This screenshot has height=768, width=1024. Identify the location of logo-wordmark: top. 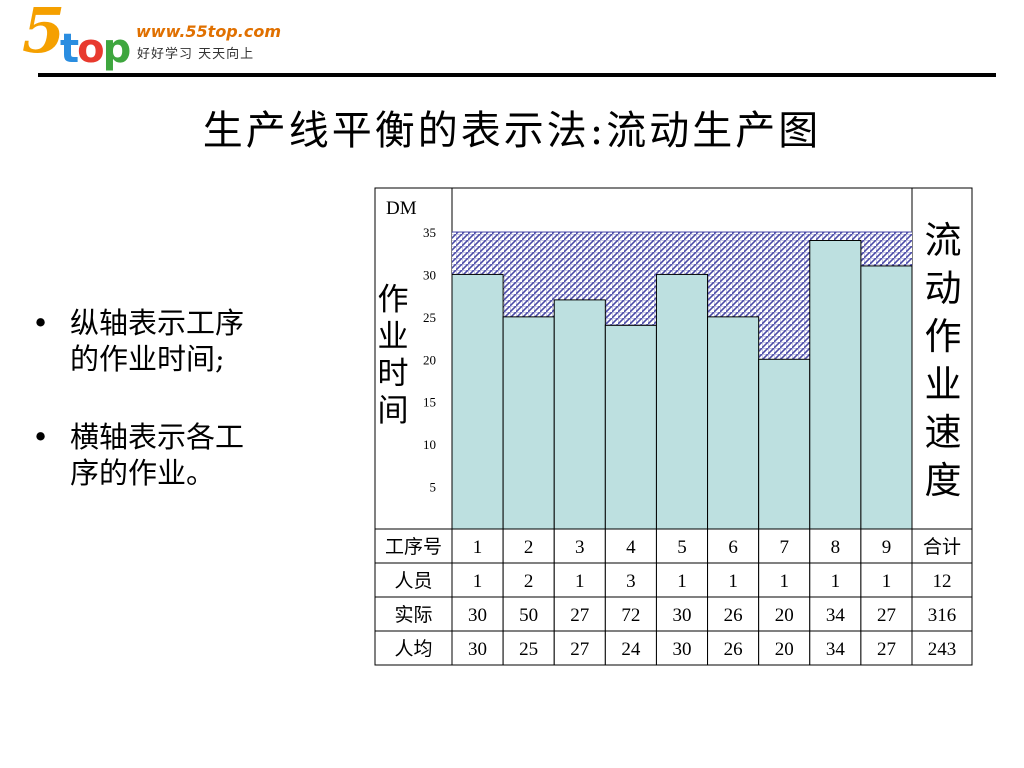
(96, 49).